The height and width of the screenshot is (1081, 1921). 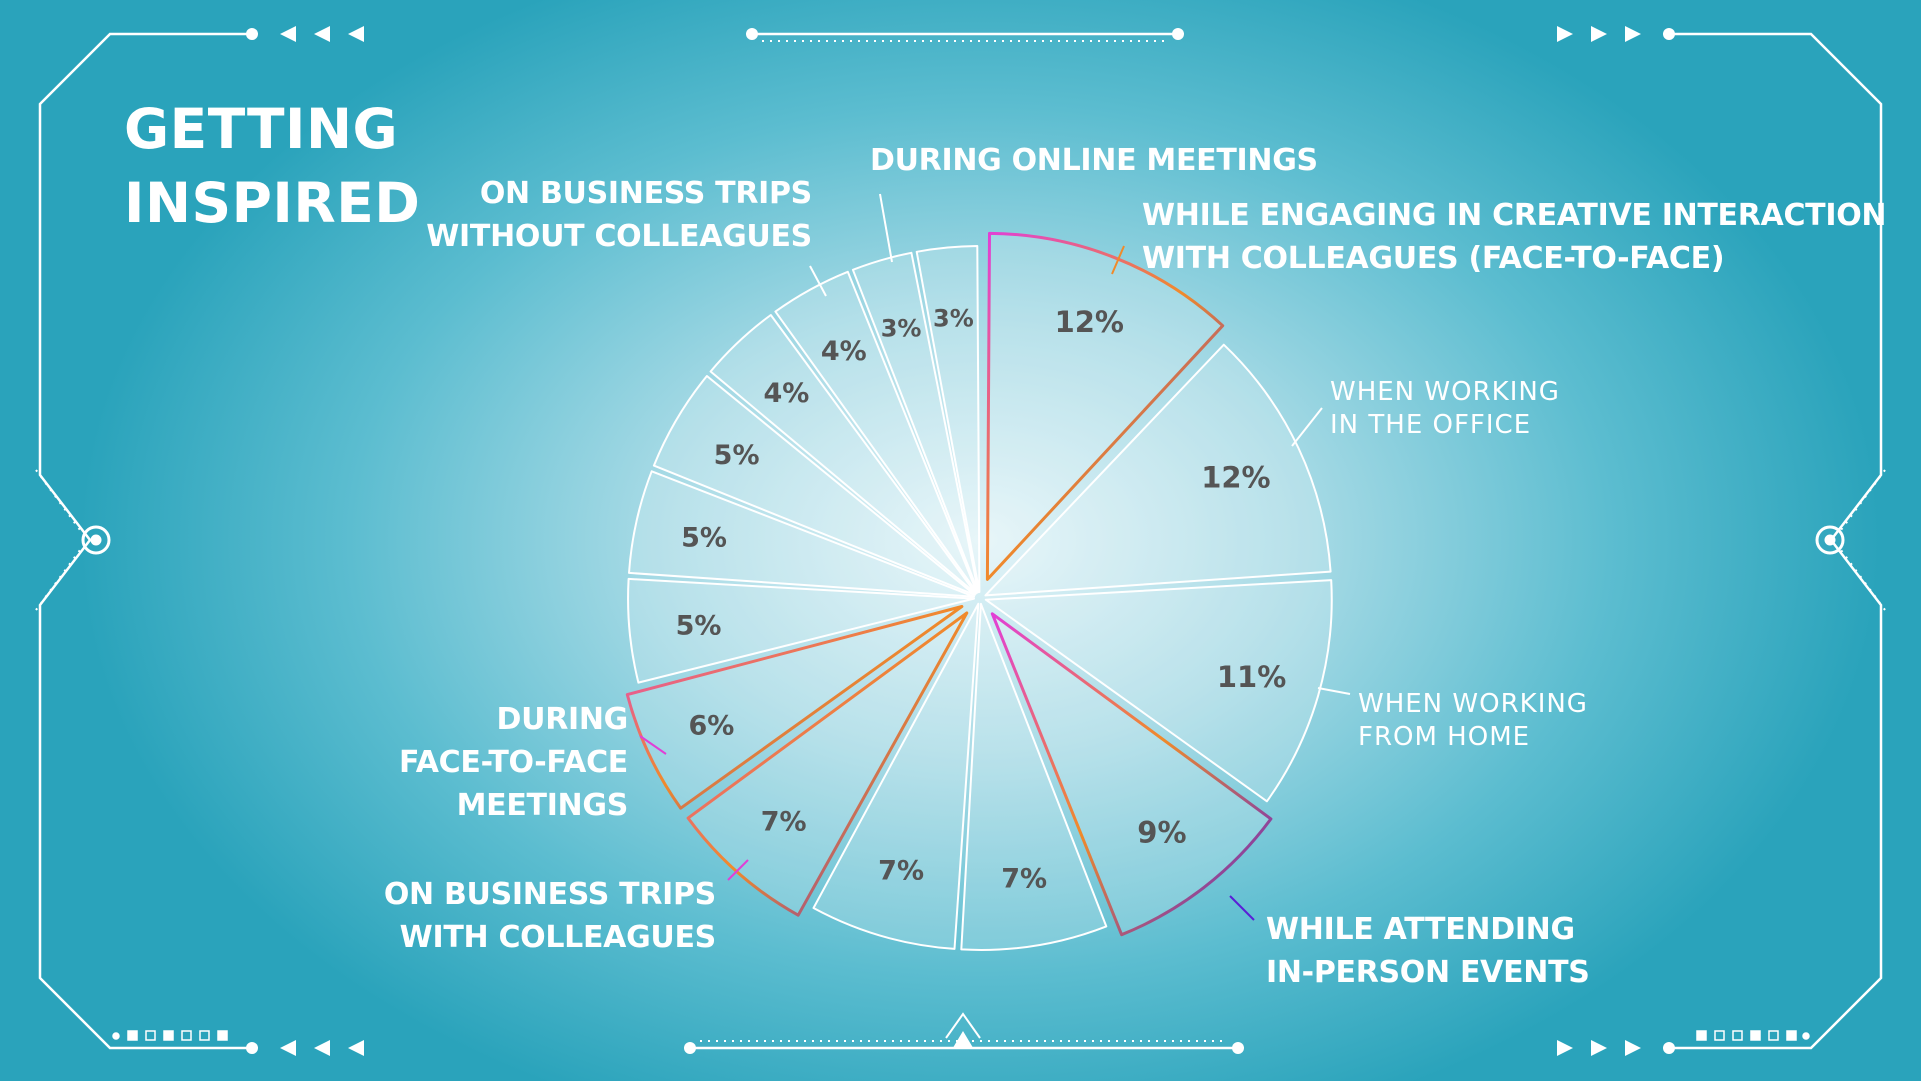 What do you see at coordinates (322, 541) in the screenshot?
I see `arrow-left-icons` at bounding box center [322, 541].